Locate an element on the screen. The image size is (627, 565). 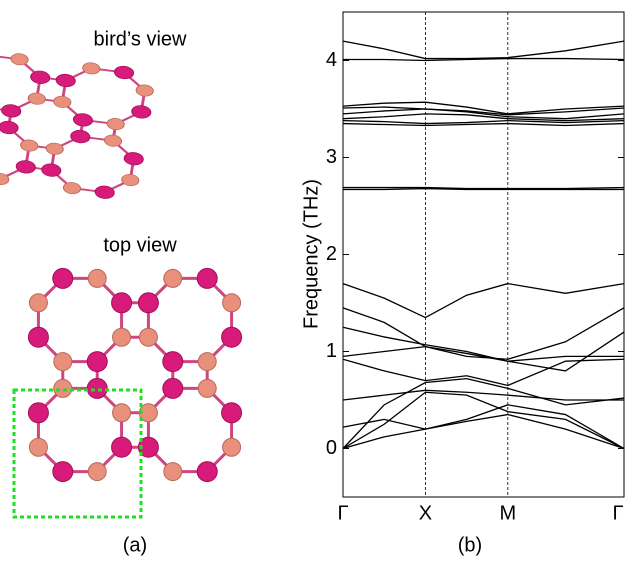
bird-view-label: bird’s view is located at coordinates (141, 39).